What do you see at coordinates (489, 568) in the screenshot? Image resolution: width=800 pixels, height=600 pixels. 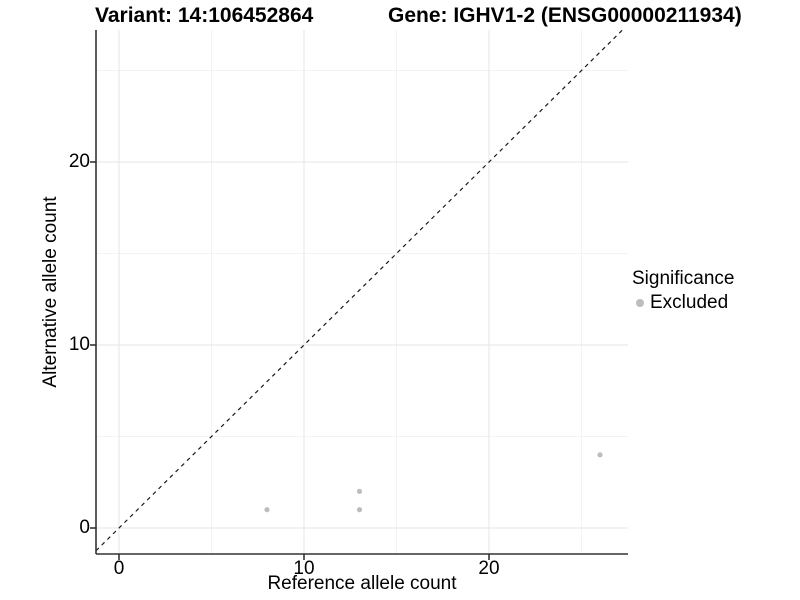 I see `x-tick-label: 20` at bounding box center [489, 568].